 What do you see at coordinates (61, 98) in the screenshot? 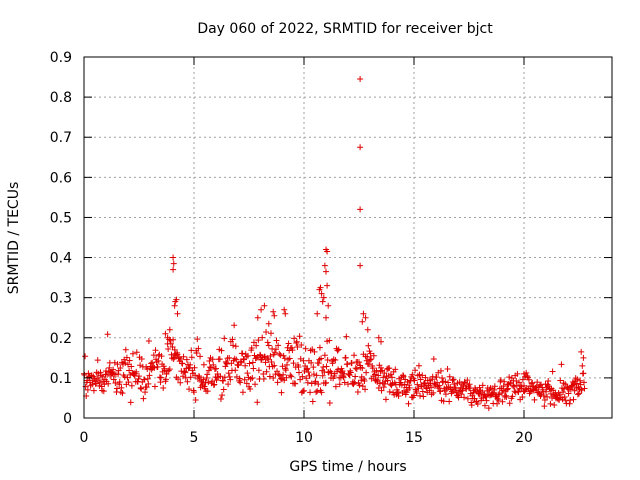
I see `y-tick-label: 0.8` at bounding box center [61, 98].